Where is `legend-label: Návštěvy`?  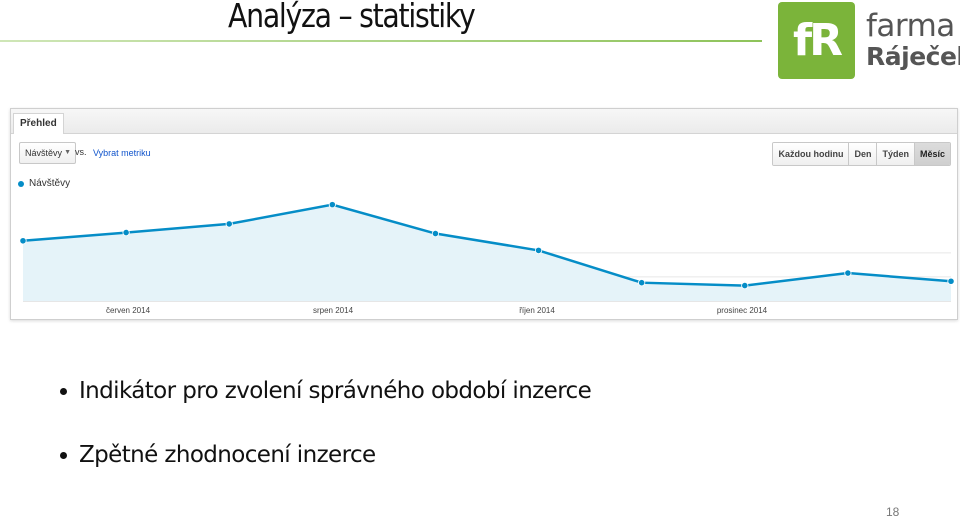 legend-label: Návštěvy is located at coordinates (50, 183).